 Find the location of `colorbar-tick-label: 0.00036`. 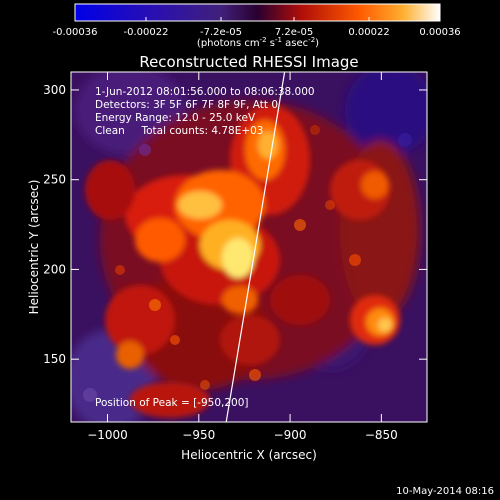

colorbar-tick-label: 0.00036 is located at coordinates (439, 32).